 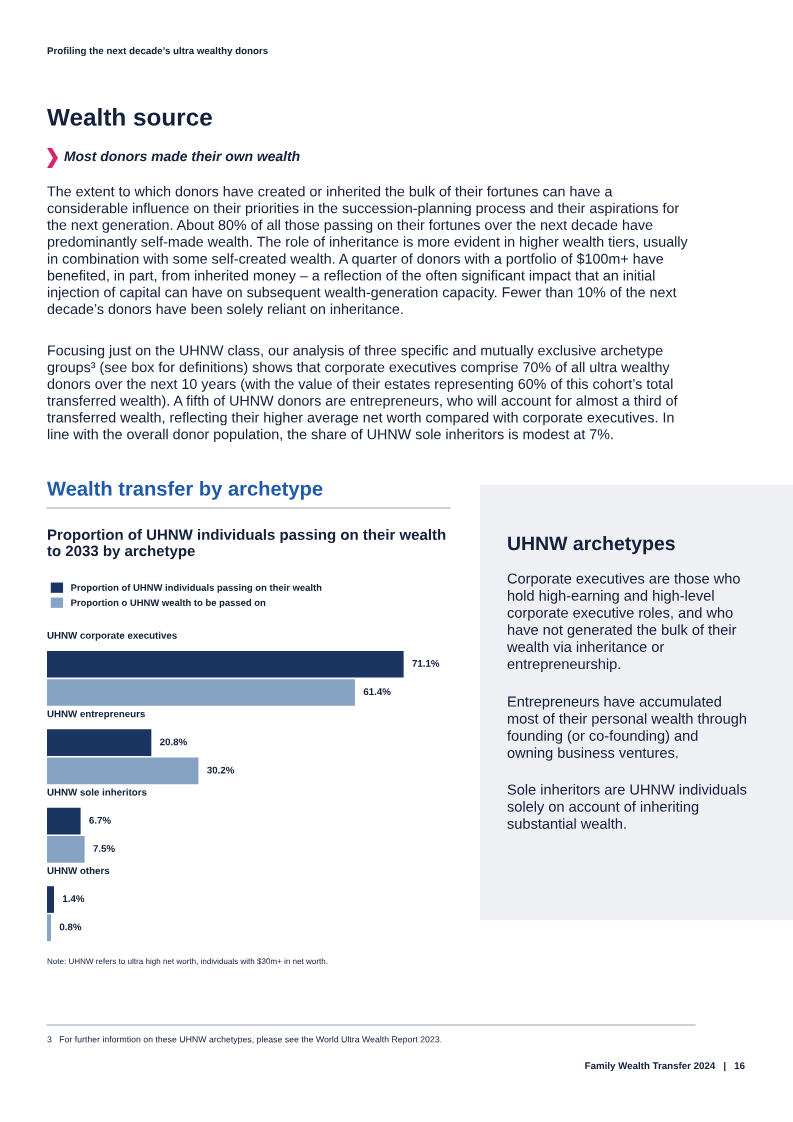 What do you see at coordinates (187, 962) in the screenshot?
I see `text: Note: UHNW refers to ultra high net worth, individuals with $30m+ in net worth.` at bounding box center [187, 962].